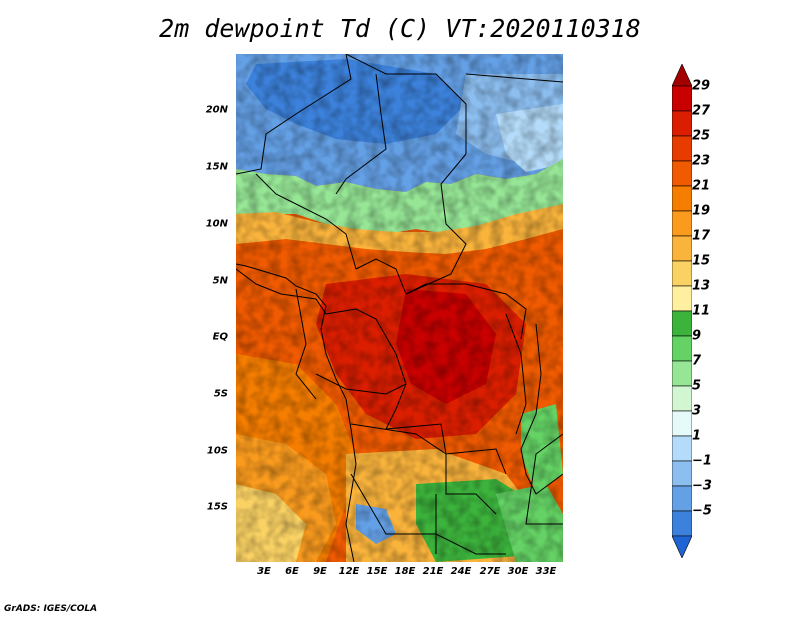 The width and height of the screenshot is (800, 618). What do you see at coordinates (697, 361) in the screenshot?
I see `colorbar-label: 7` at bounding box center [697, 361].